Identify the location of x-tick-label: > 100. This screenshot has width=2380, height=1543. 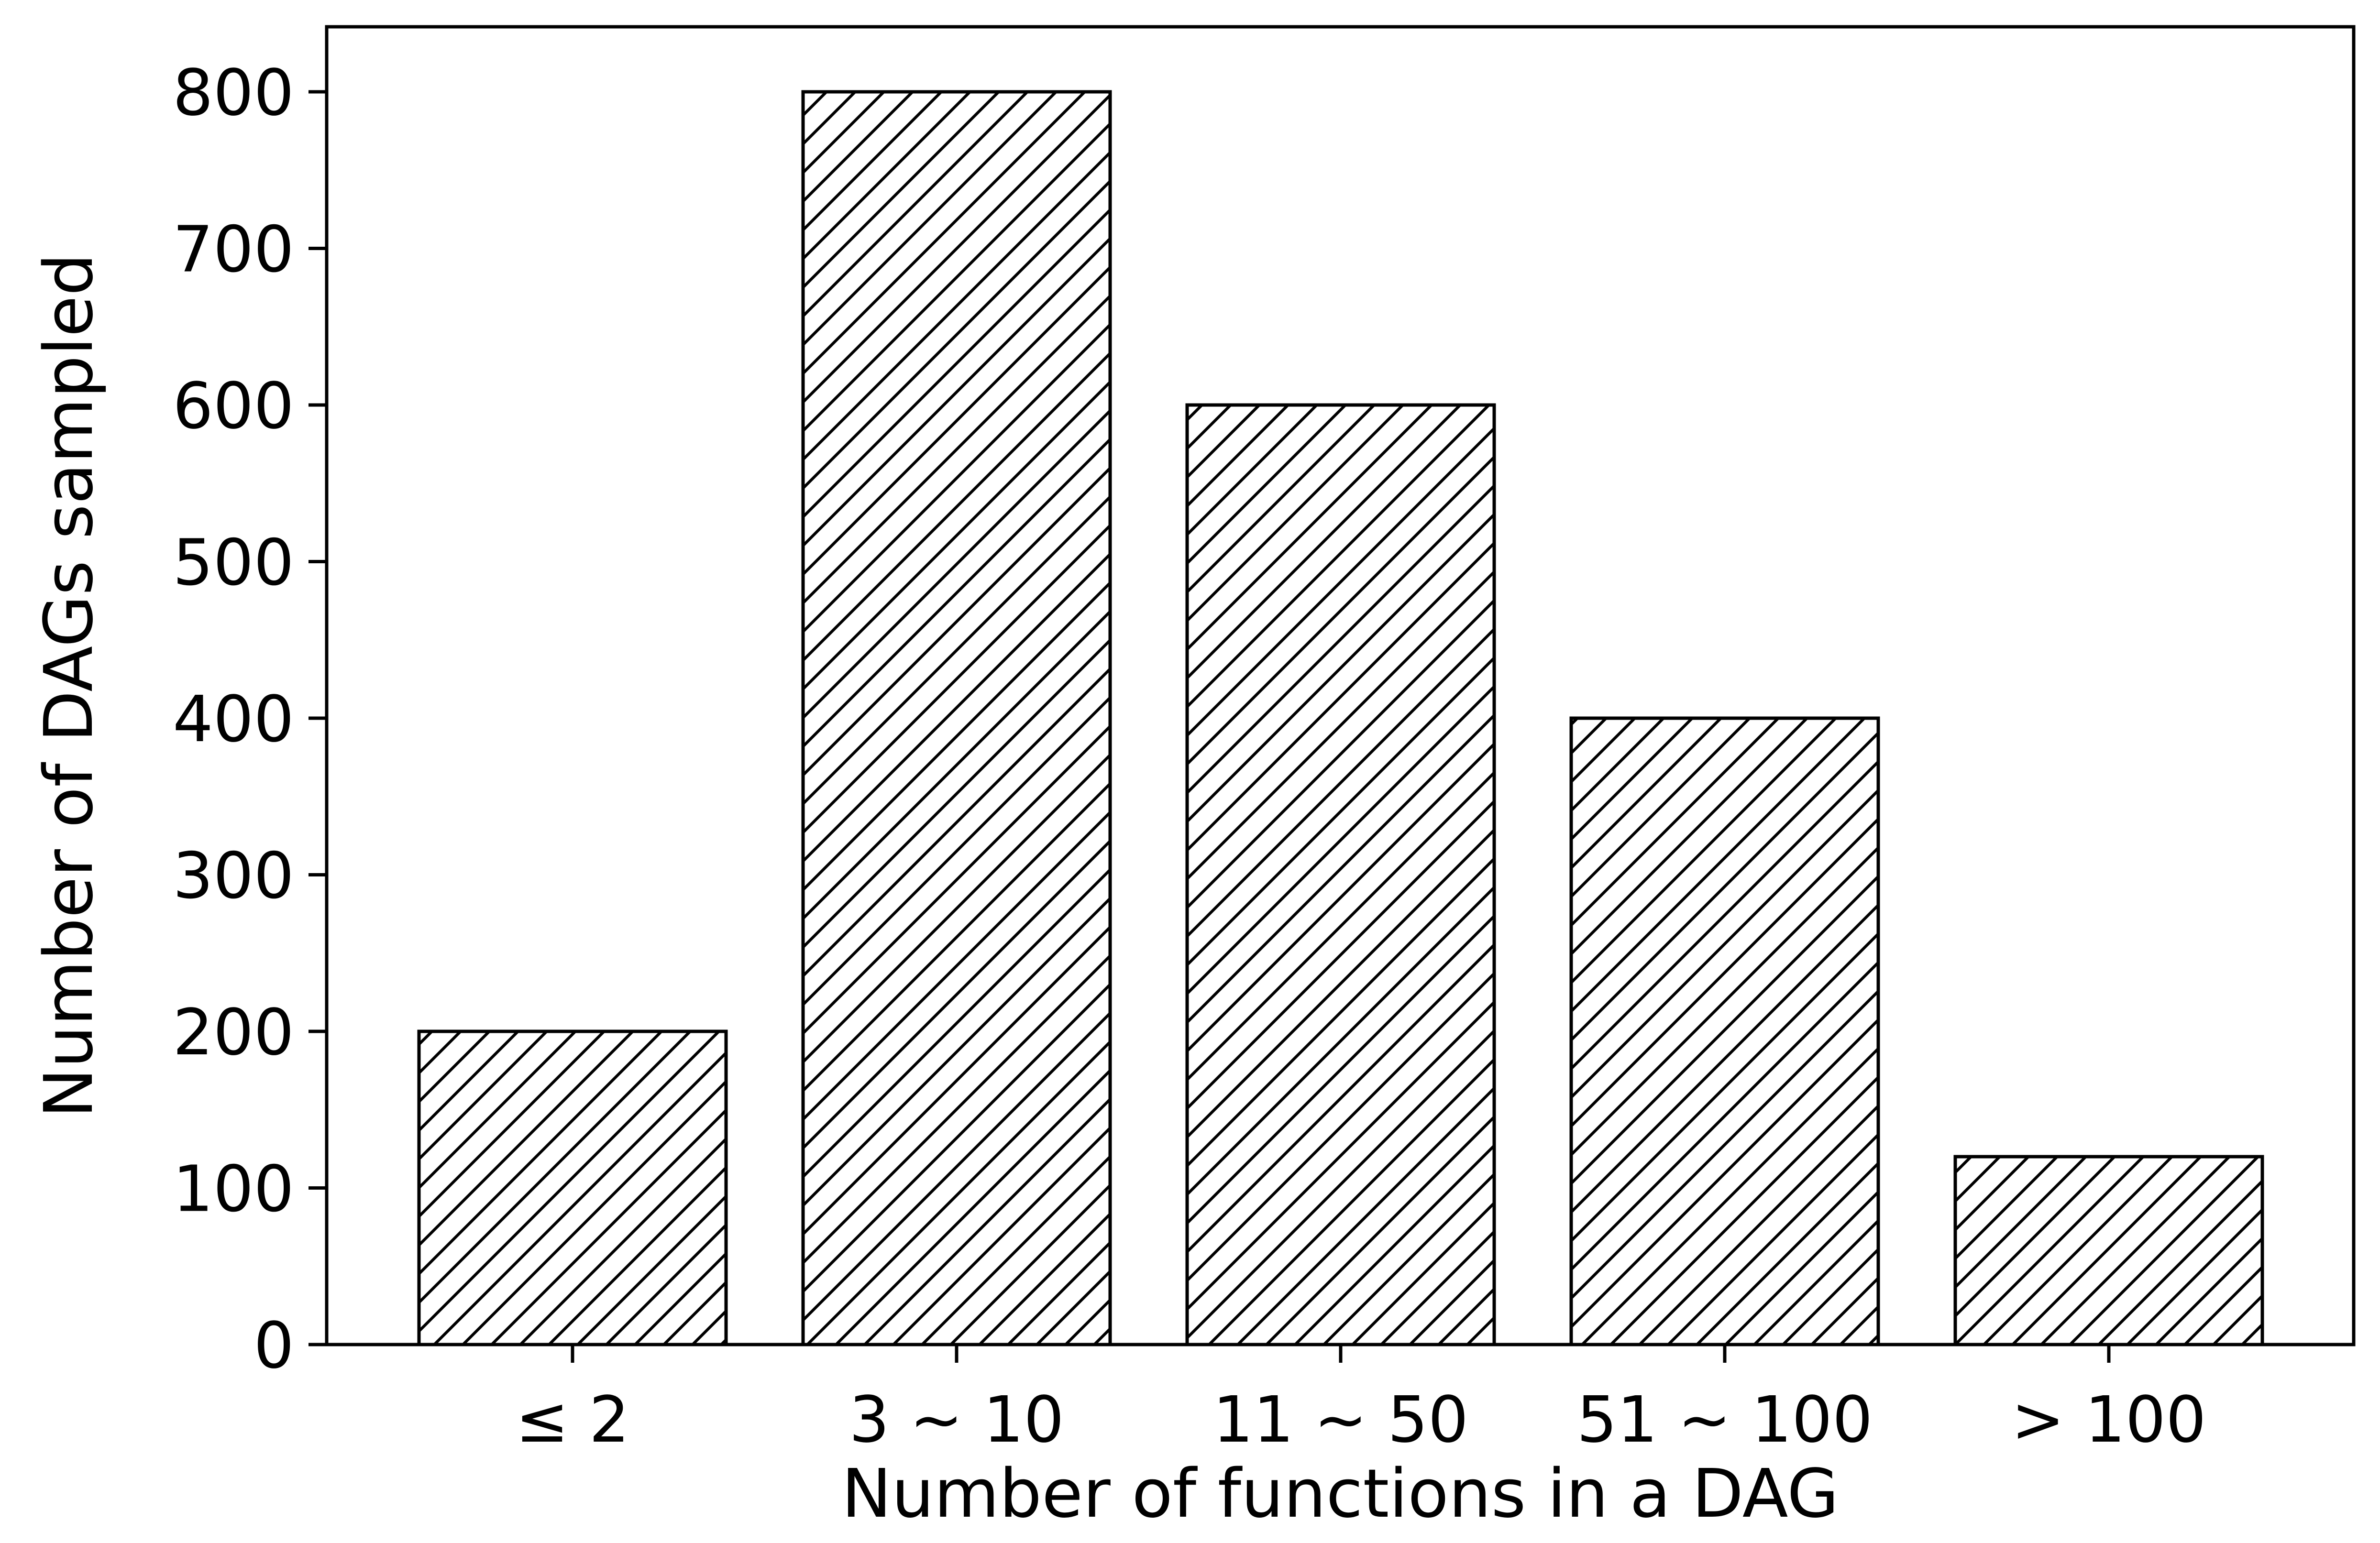
(2108, 1420).